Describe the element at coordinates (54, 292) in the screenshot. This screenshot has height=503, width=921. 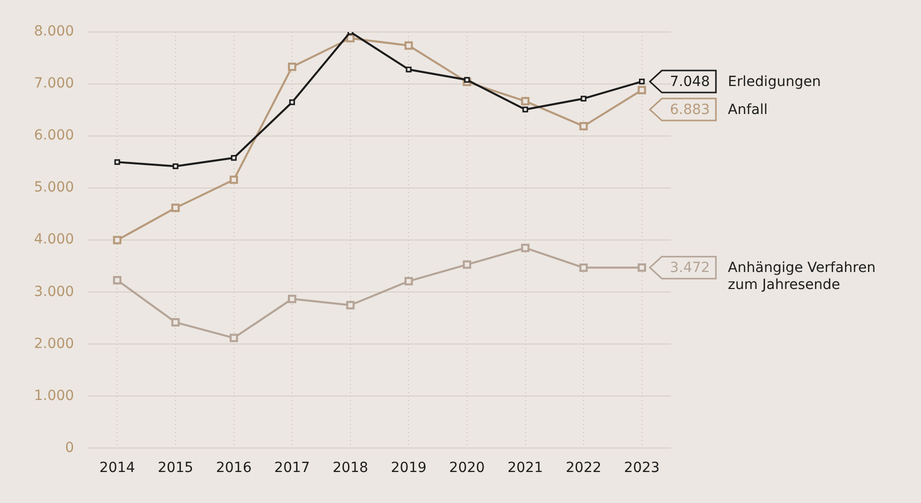
I see `y-tick-label: 3.000` at that location.